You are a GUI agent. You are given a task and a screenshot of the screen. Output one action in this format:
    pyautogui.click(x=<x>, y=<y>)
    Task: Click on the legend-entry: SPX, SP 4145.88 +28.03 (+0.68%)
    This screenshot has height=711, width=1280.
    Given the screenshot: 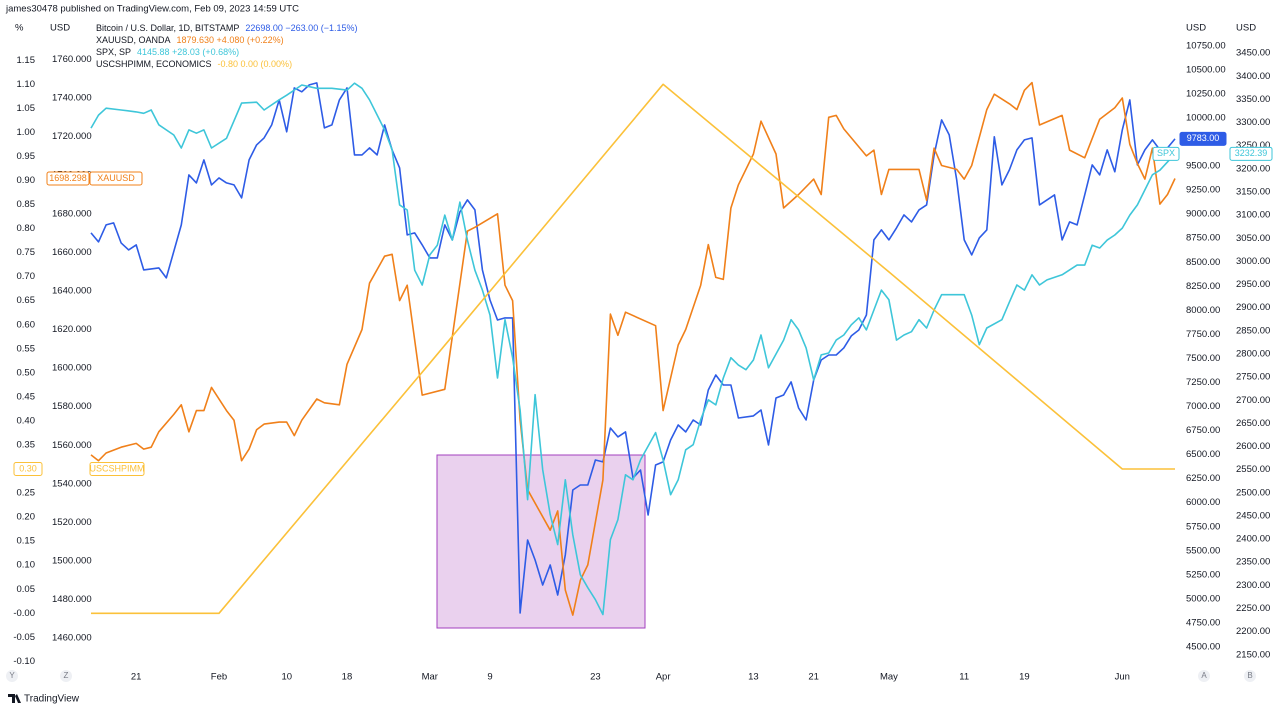 What is the action you would take?
    pyautogui.click(x=167, y=52)
    